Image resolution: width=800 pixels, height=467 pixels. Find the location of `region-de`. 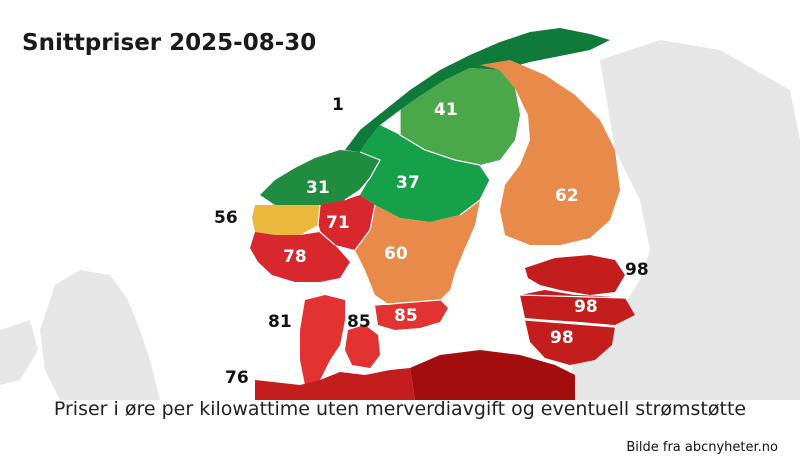

region-de is located at coordinates (335, 384).